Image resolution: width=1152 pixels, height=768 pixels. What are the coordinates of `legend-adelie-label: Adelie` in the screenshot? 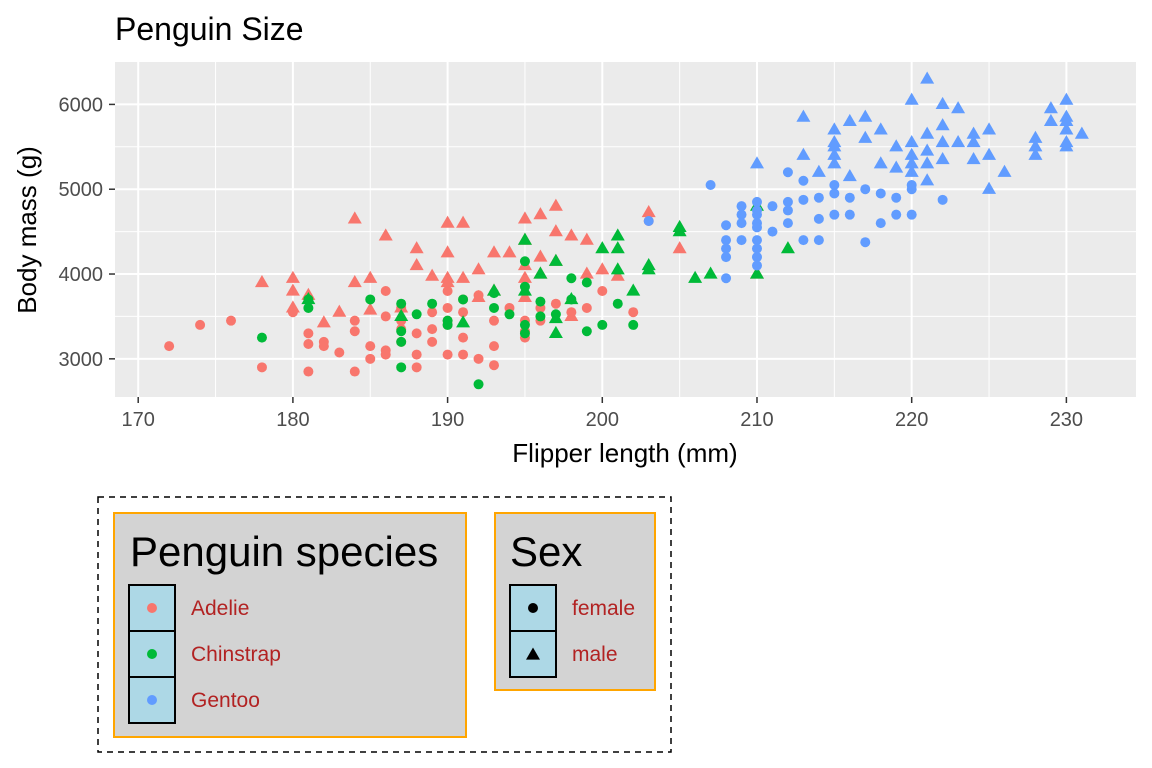 It's located at (220, 608).